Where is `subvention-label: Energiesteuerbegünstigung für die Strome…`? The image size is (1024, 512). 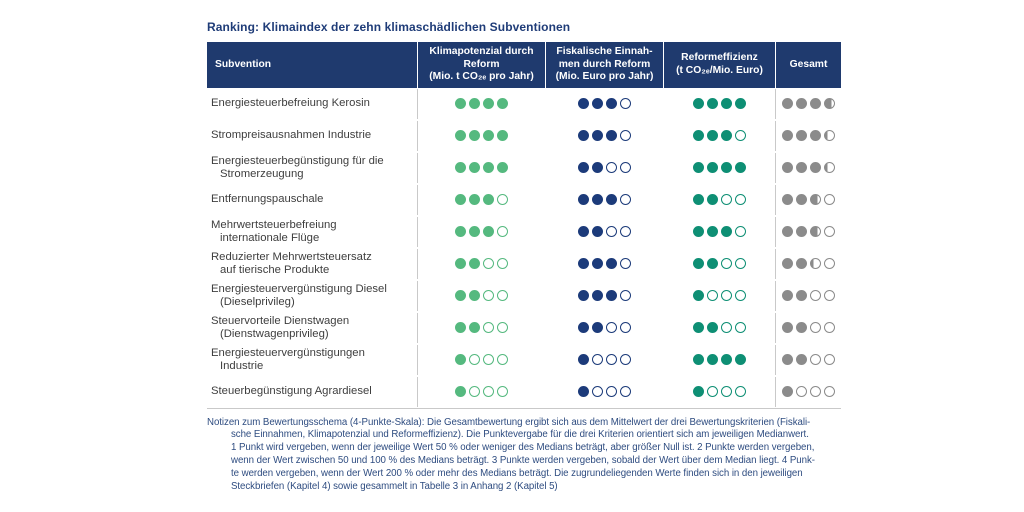 subvention-label: Energiesteuerbegünstigung für die Strome… is located at coordinates (297, 167).